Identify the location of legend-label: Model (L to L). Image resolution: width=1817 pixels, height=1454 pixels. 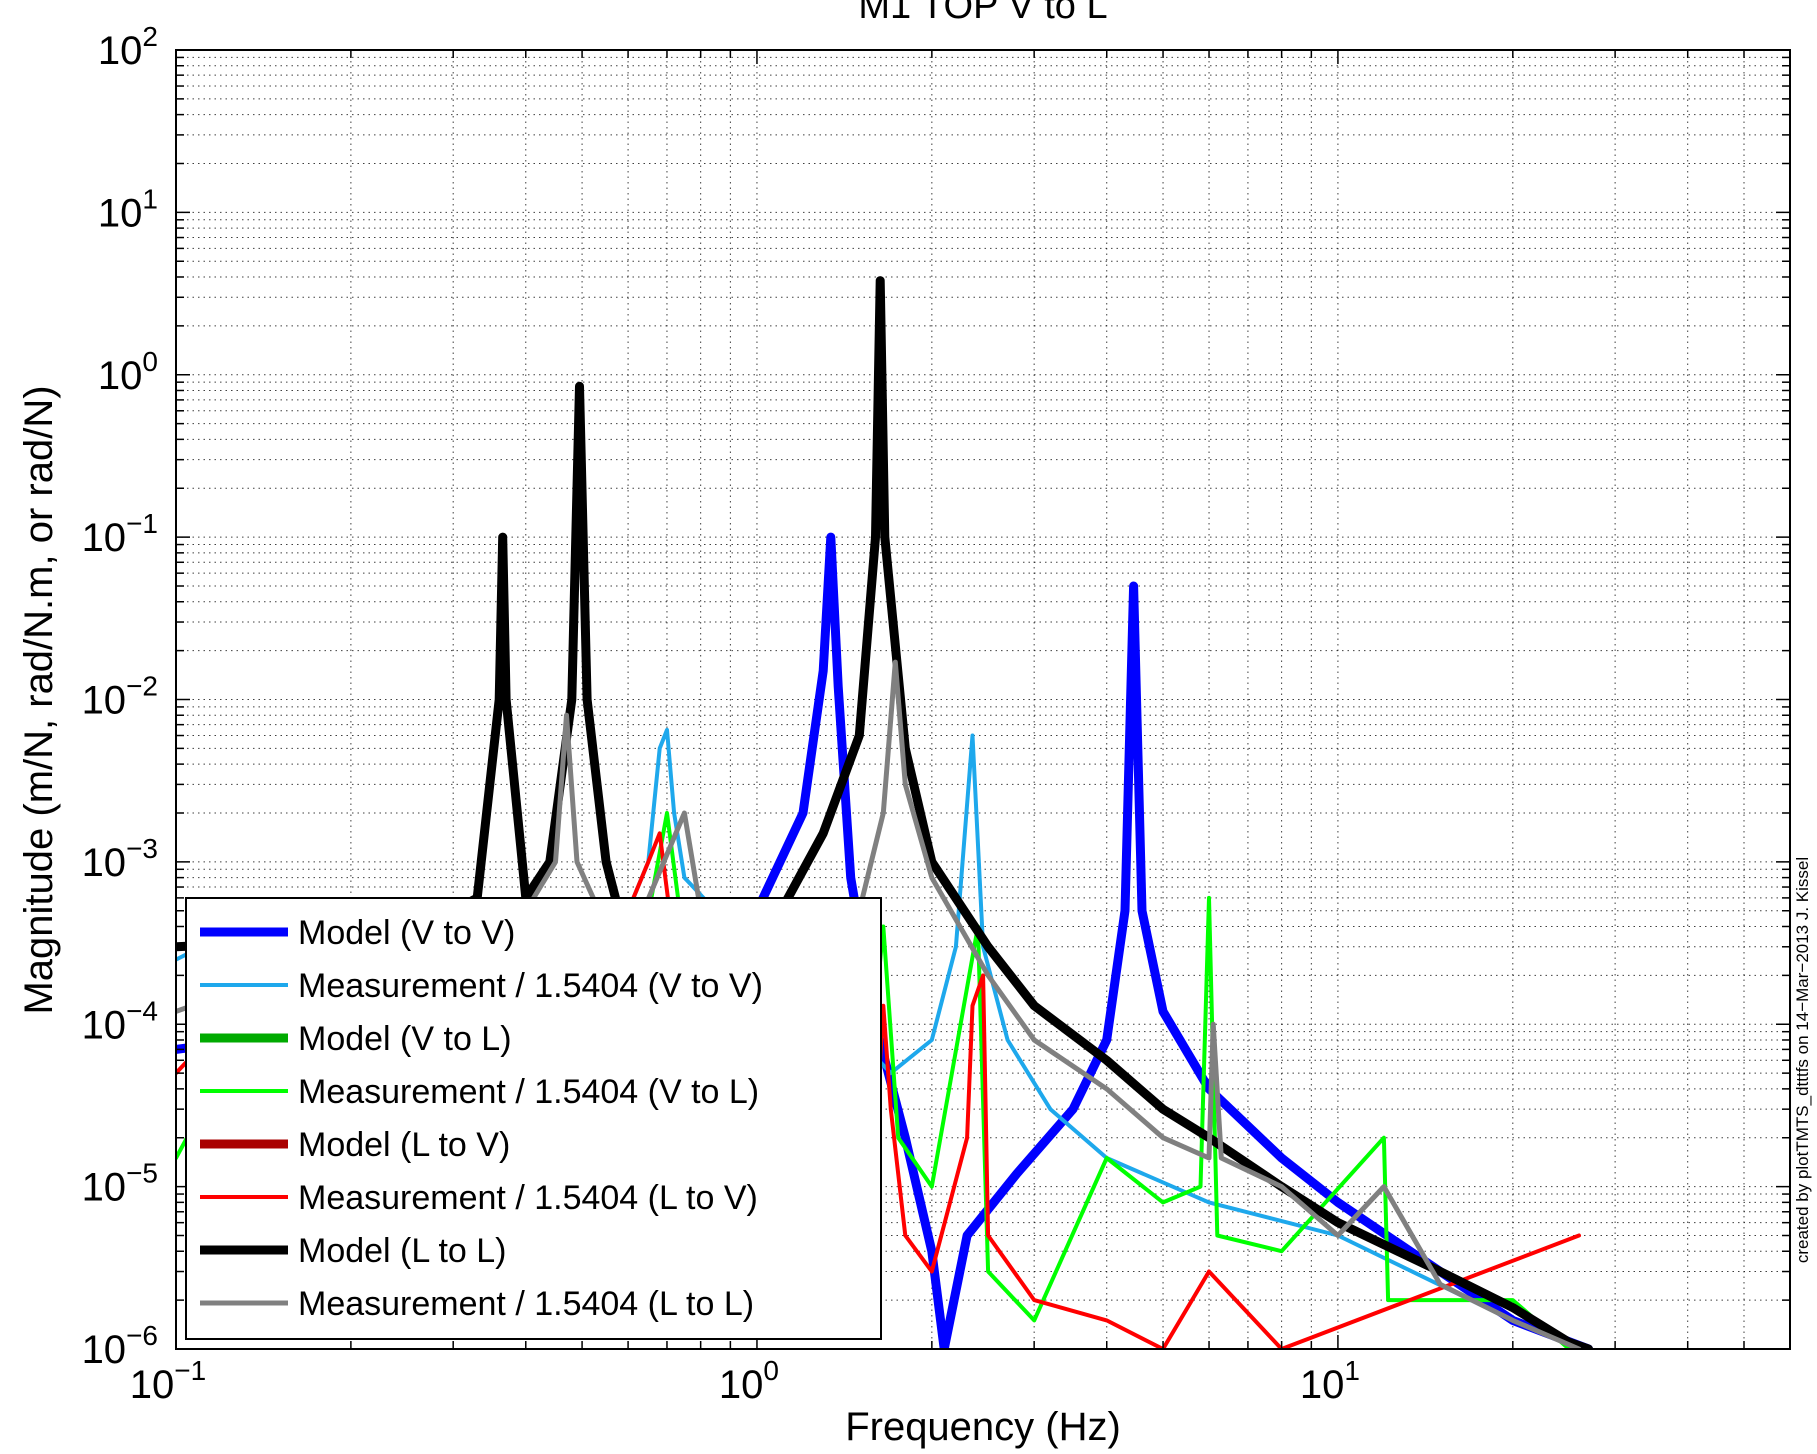
(402, 1251).